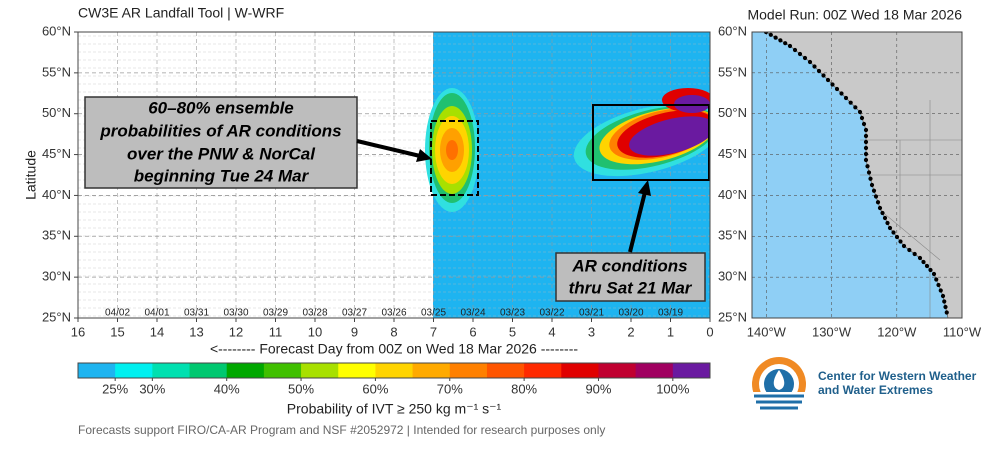 The width and height of the screenshot is (984, 470). What do you see at coordinates (832, 331) in the screenshot?
I see `map-x-tick-label: 130°W` at bounding box center [832, 331].